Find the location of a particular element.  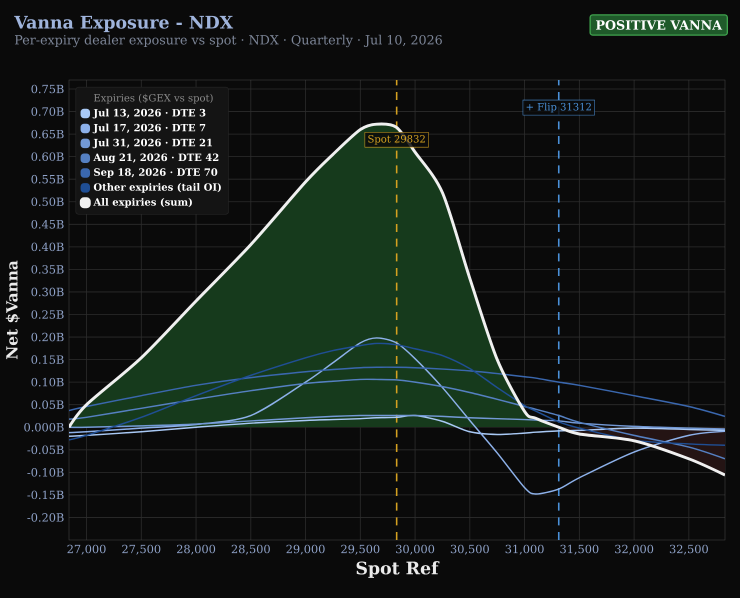

y-tick-label: 0.10B is located at coordinates (47, 382).